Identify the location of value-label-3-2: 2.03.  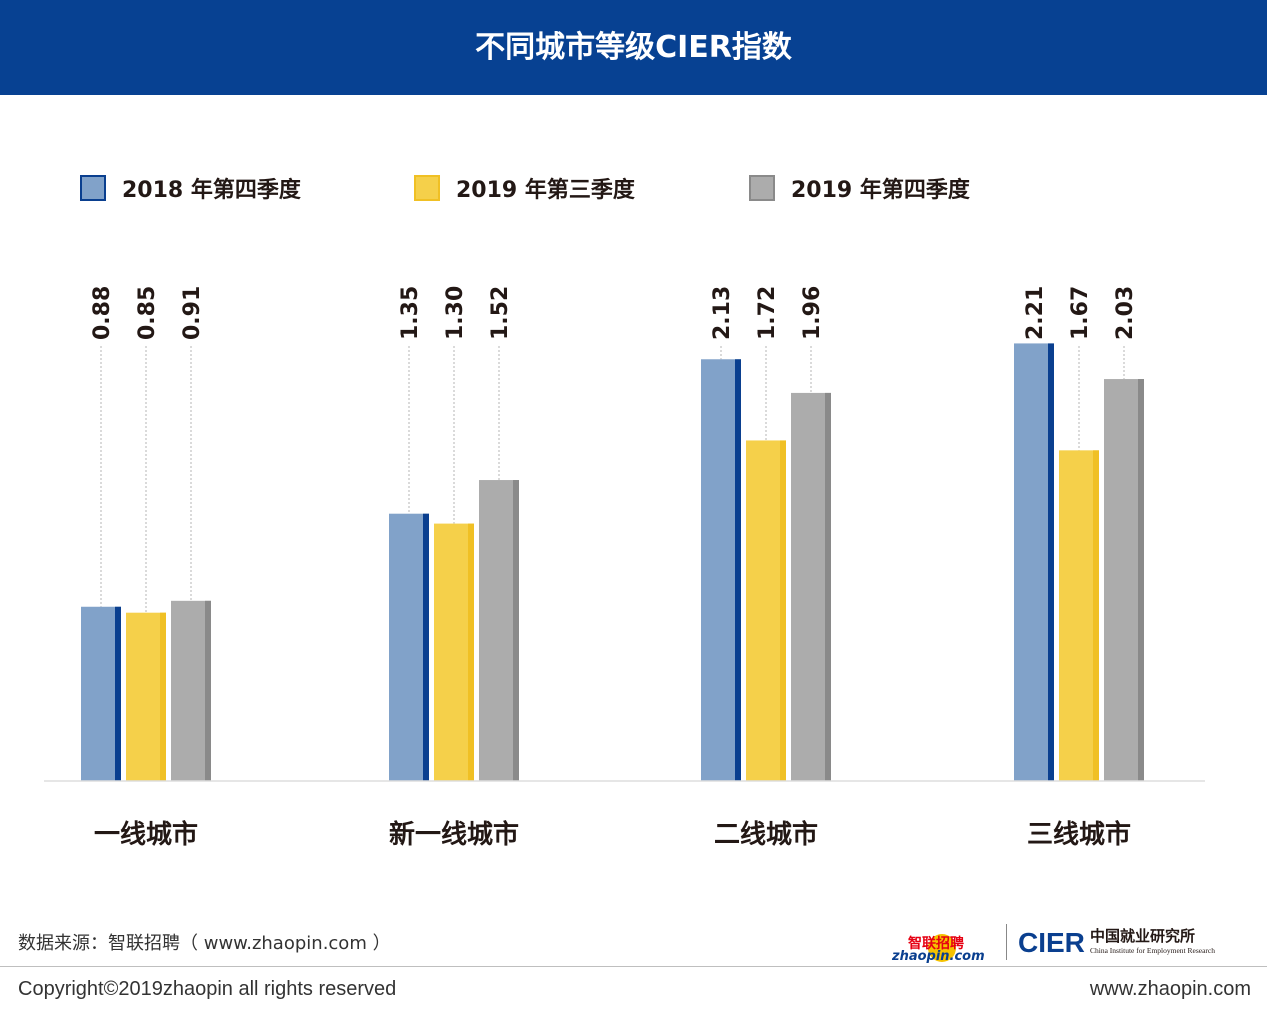
(1125, 313).